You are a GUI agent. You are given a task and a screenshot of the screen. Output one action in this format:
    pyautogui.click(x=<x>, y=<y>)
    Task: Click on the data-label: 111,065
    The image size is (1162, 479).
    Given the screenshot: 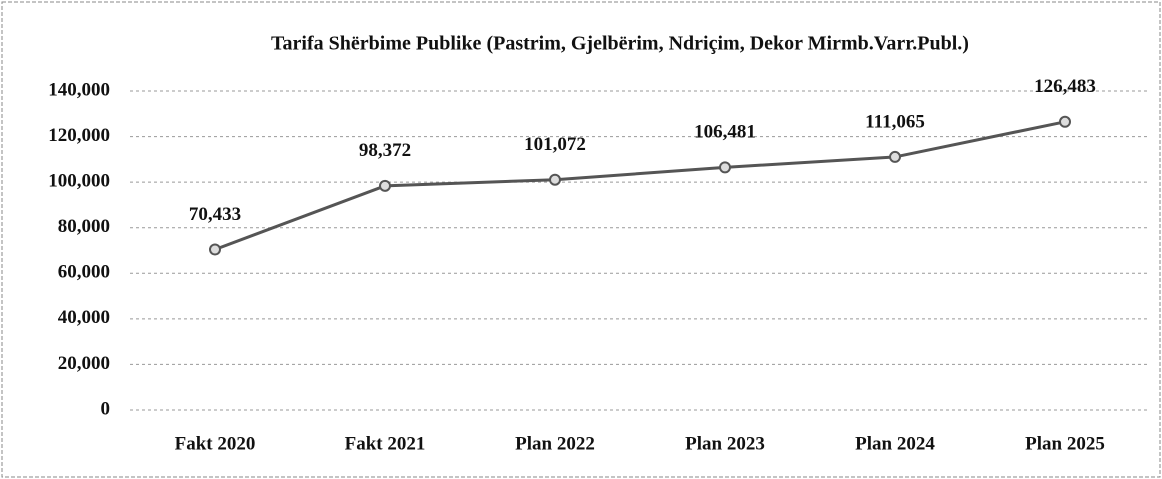 What is the action you would take?
    pyautogui.click(x=895, y=121)
    